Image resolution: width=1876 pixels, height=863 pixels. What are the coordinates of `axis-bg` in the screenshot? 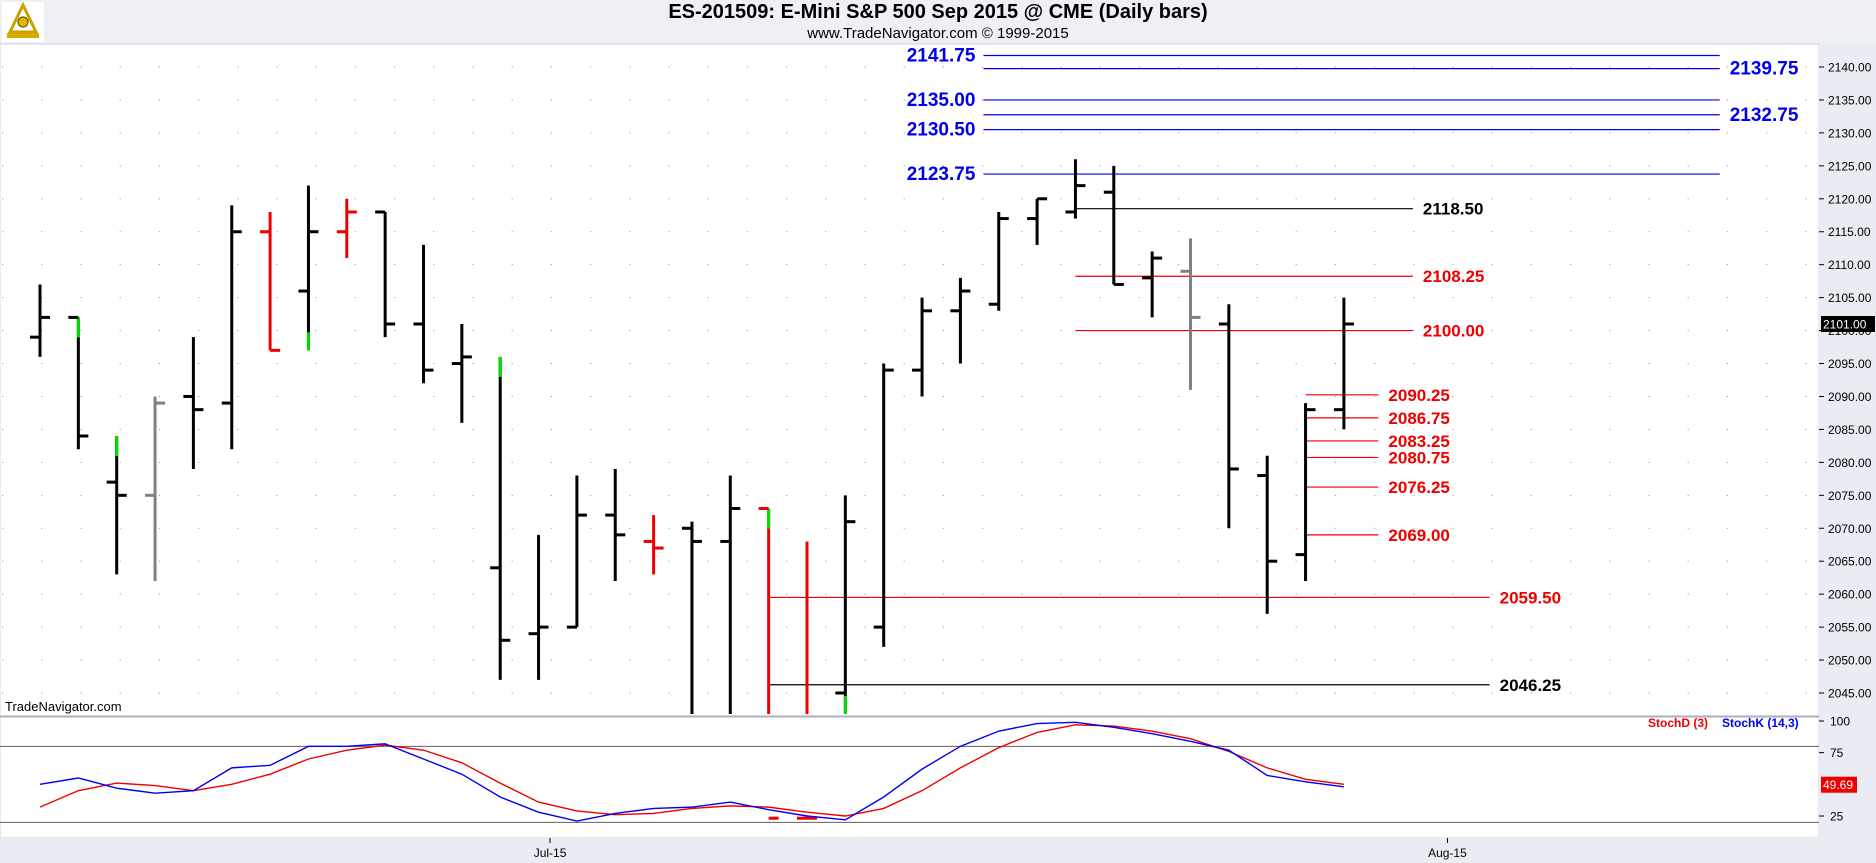 It's located at (1847, 441).